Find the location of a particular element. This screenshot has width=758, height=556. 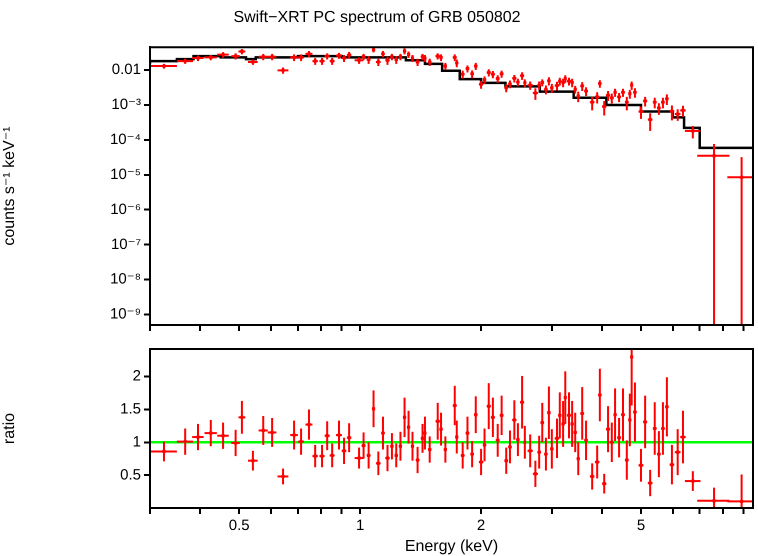

y-tick-label: 10⁻⁹ is located at coordinates (125, 314).